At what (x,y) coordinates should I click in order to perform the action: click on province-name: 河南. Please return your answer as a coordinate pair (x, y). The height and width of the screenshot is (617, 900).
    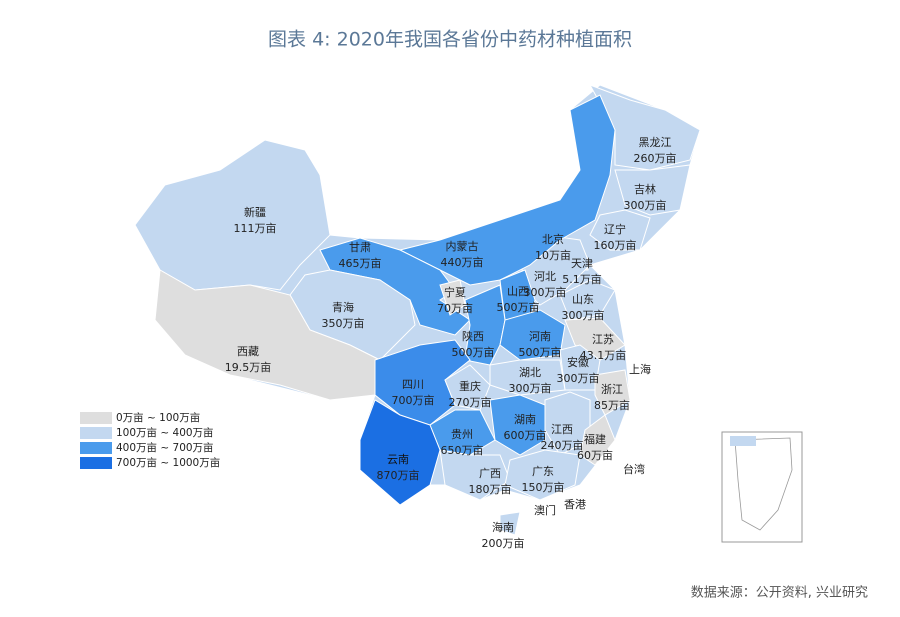
    Looking at the image, I should click on (540, 336).